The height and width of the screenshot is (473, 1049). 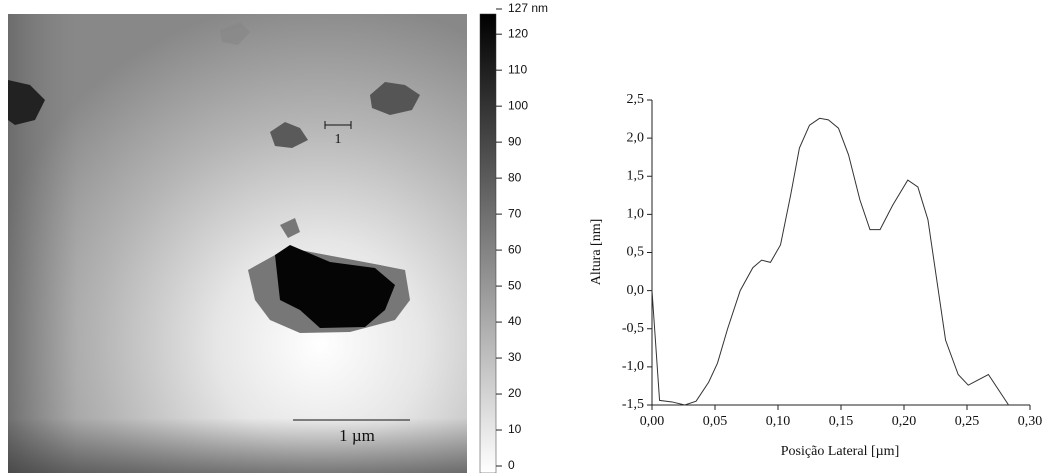 I want to click on colorbar-tick-label: 40, so click(x=515, y=321).